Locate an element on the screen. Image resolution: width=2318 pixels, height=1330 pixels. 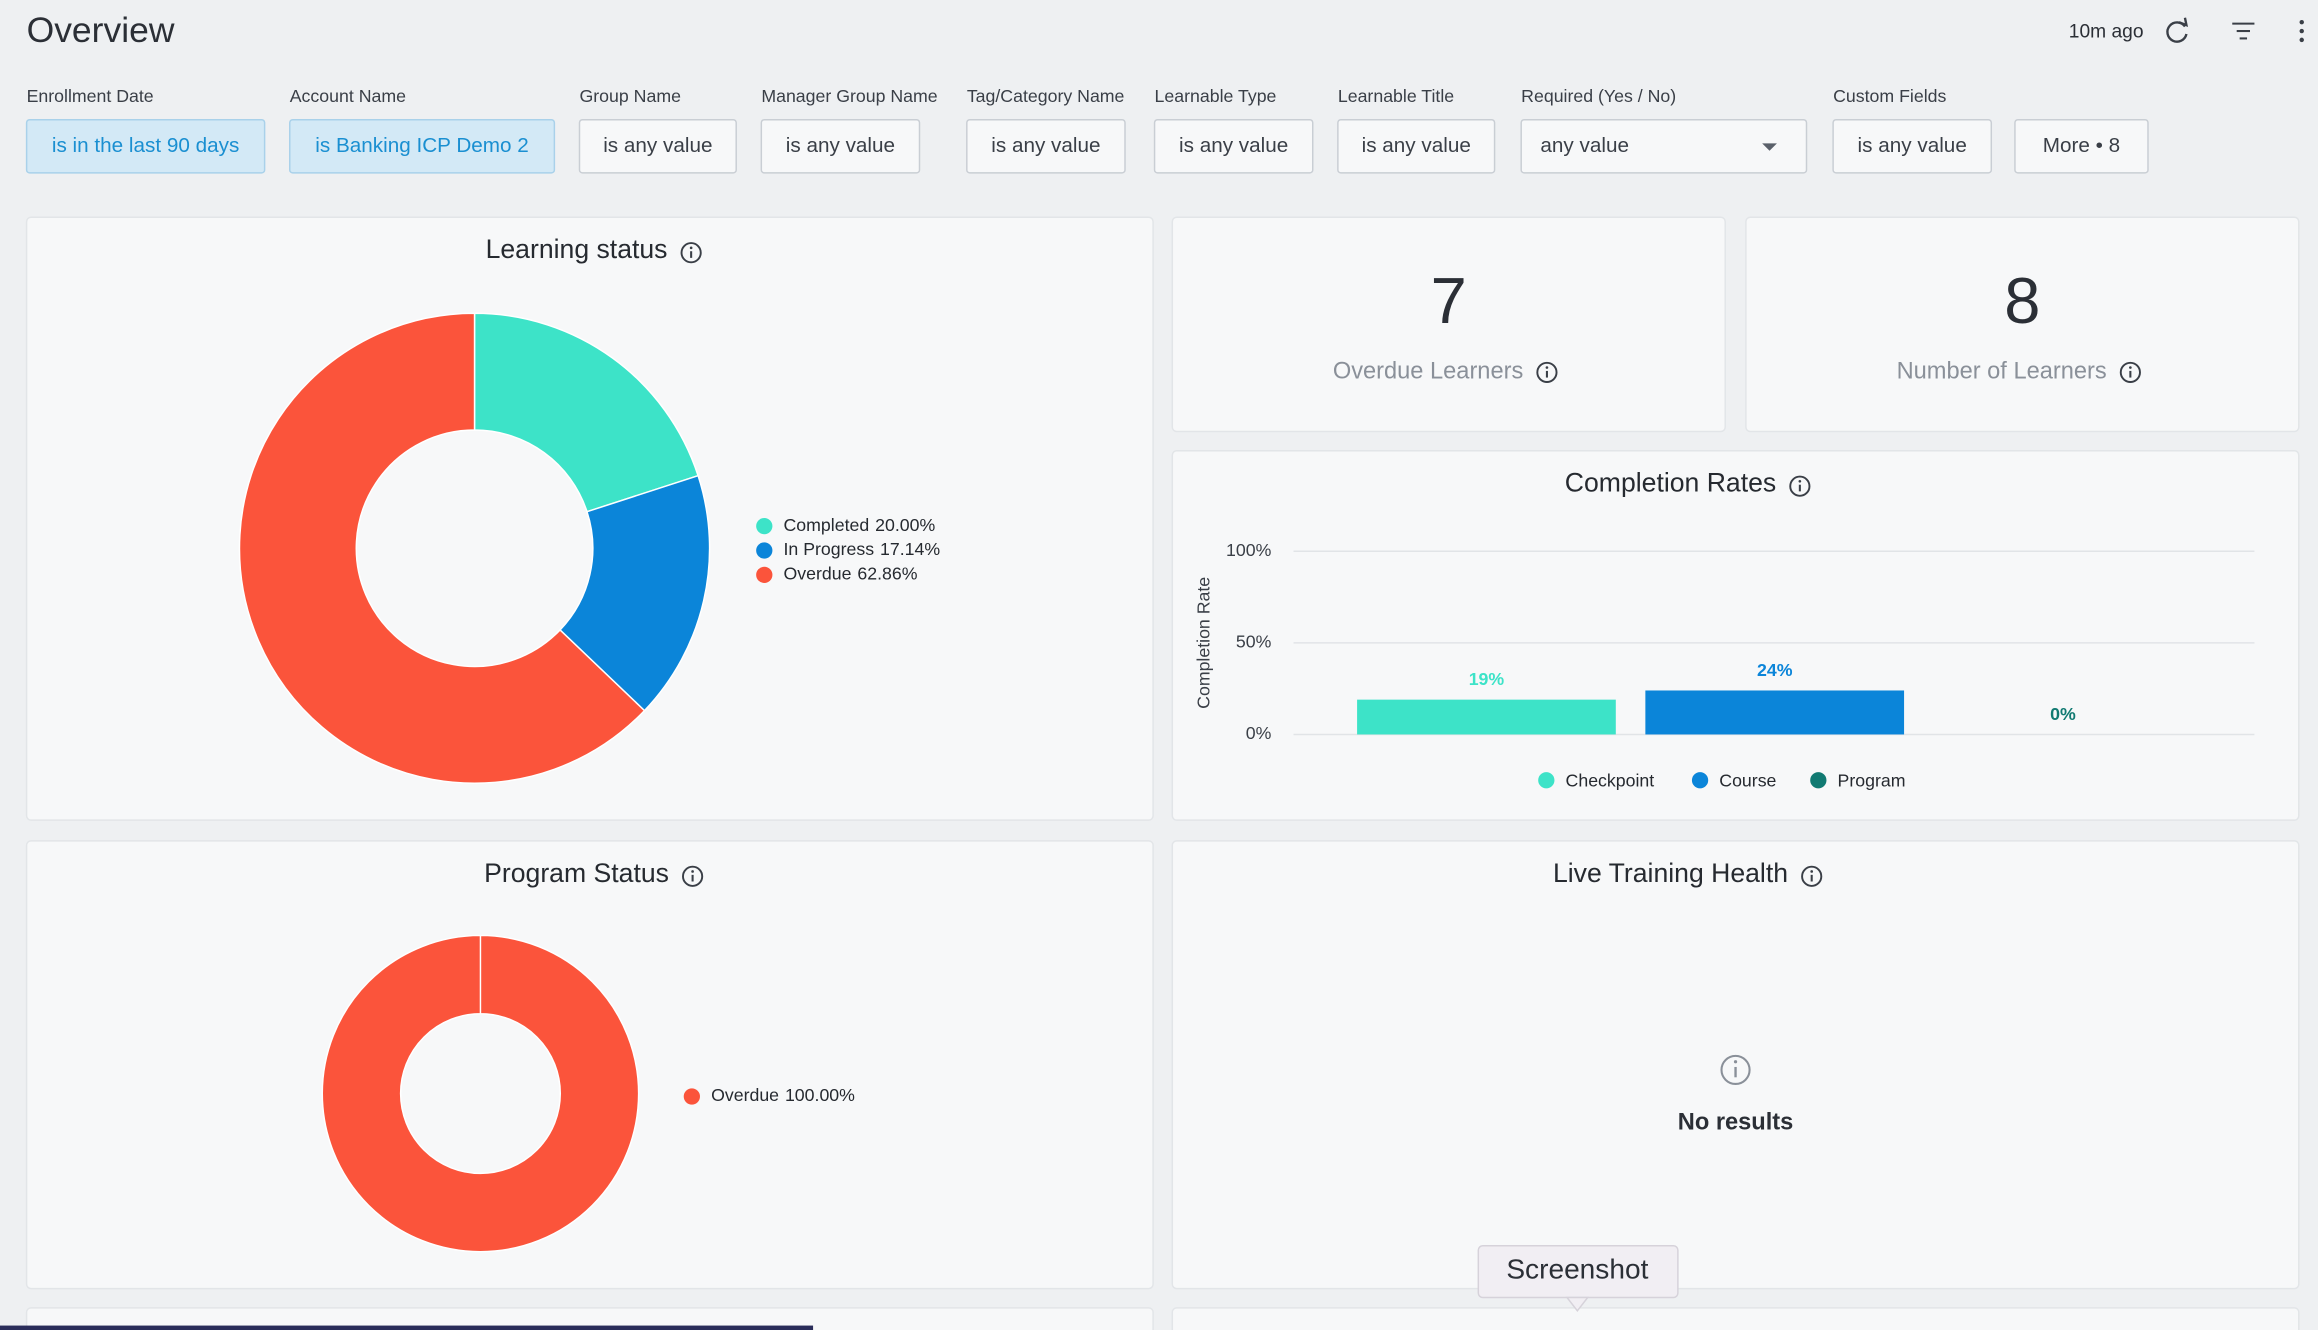
learners-tile is located at coordinates (2022, 324).